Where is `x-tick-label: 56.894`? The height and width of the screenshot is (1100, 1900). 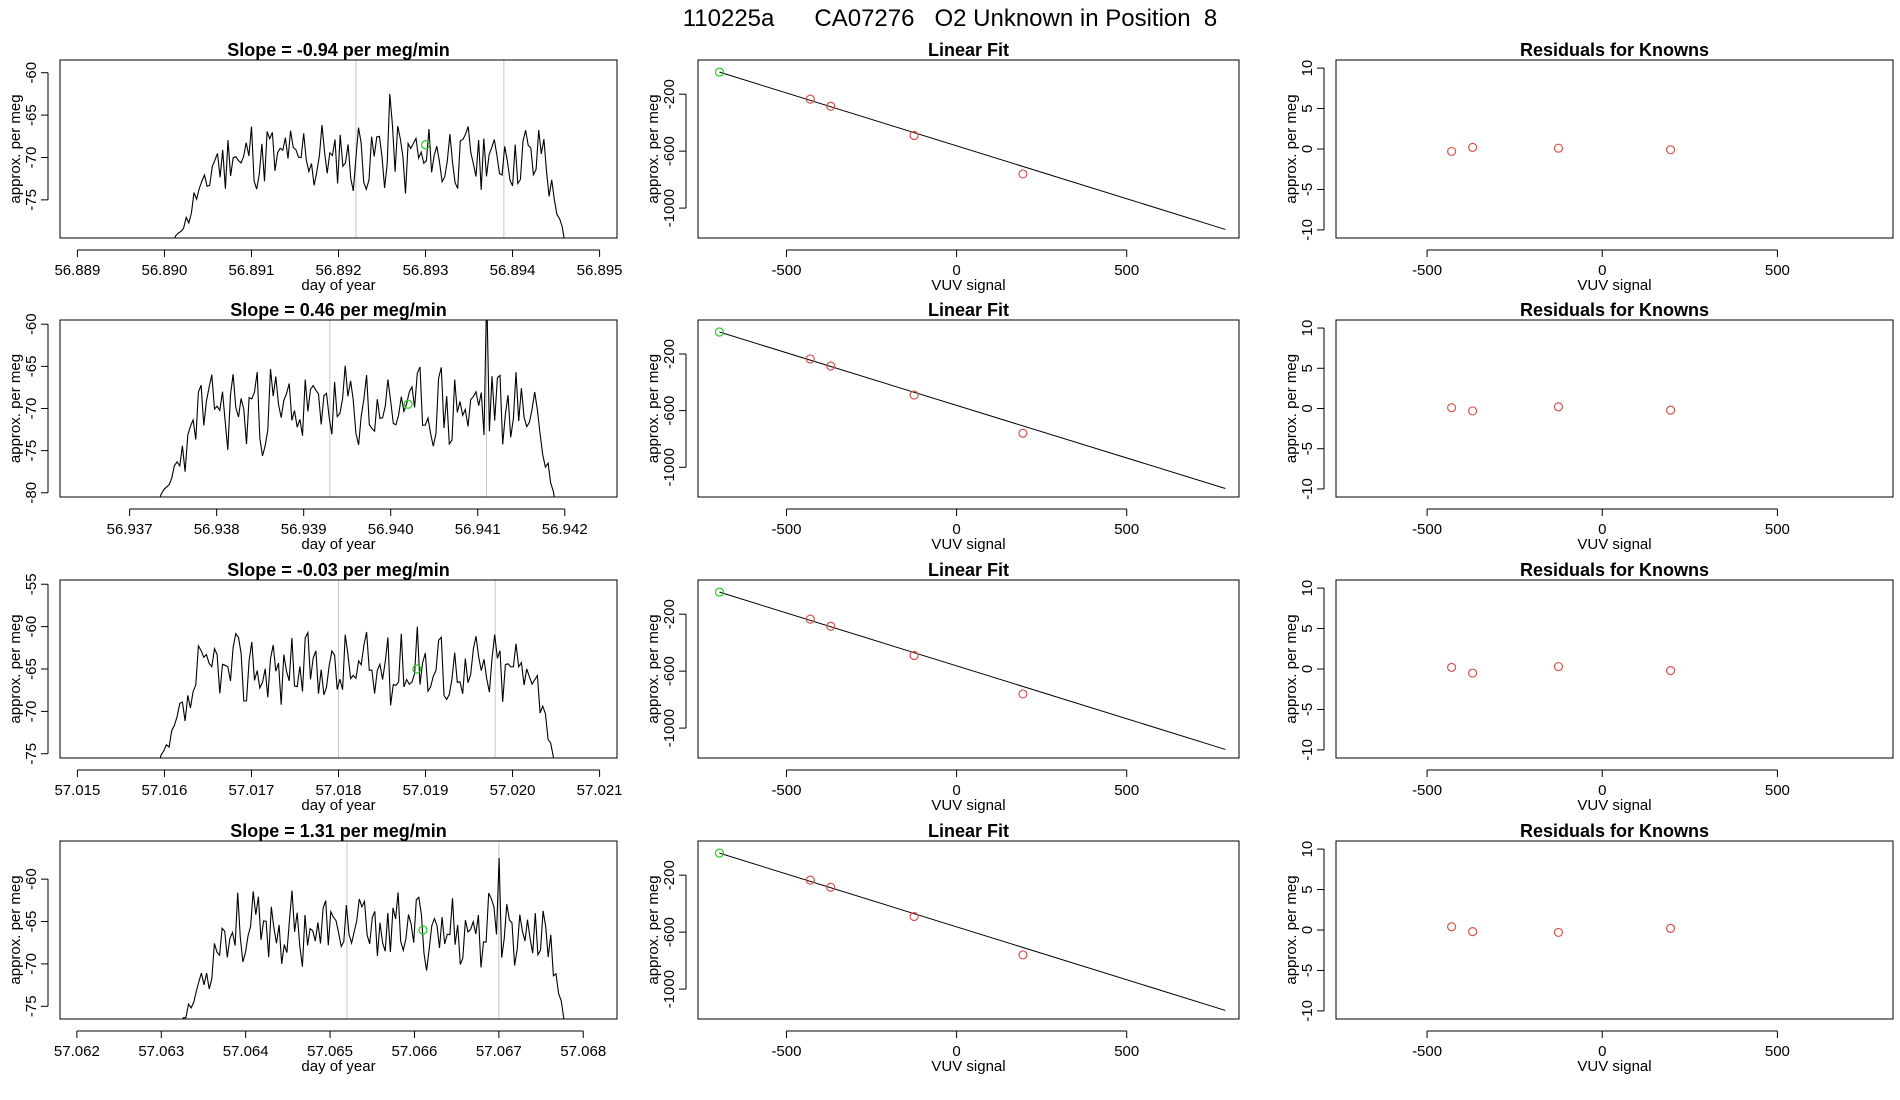 x-tick-label: 56.894 is located at coordinates (513, 270).